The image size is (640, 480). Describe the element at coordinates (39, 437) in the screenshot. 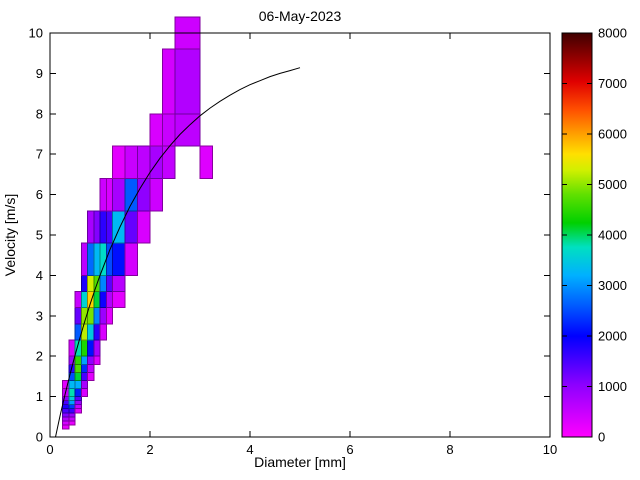

I see `y-tick-label: 0` at that location.